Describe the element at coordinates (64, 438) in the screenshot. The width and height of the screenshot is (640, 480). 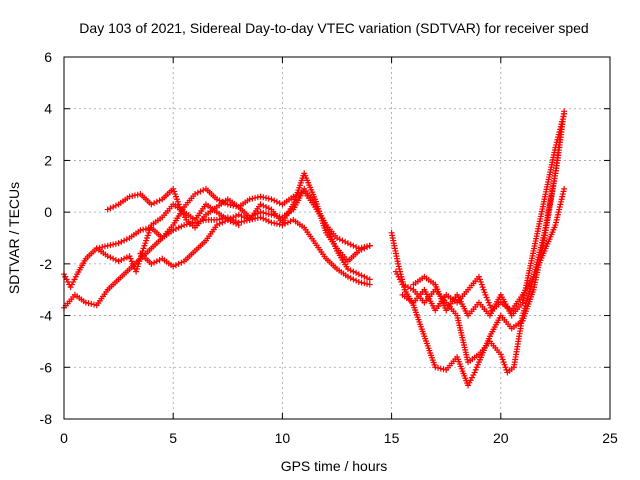
I see `x-tick-label: 0` at that location.